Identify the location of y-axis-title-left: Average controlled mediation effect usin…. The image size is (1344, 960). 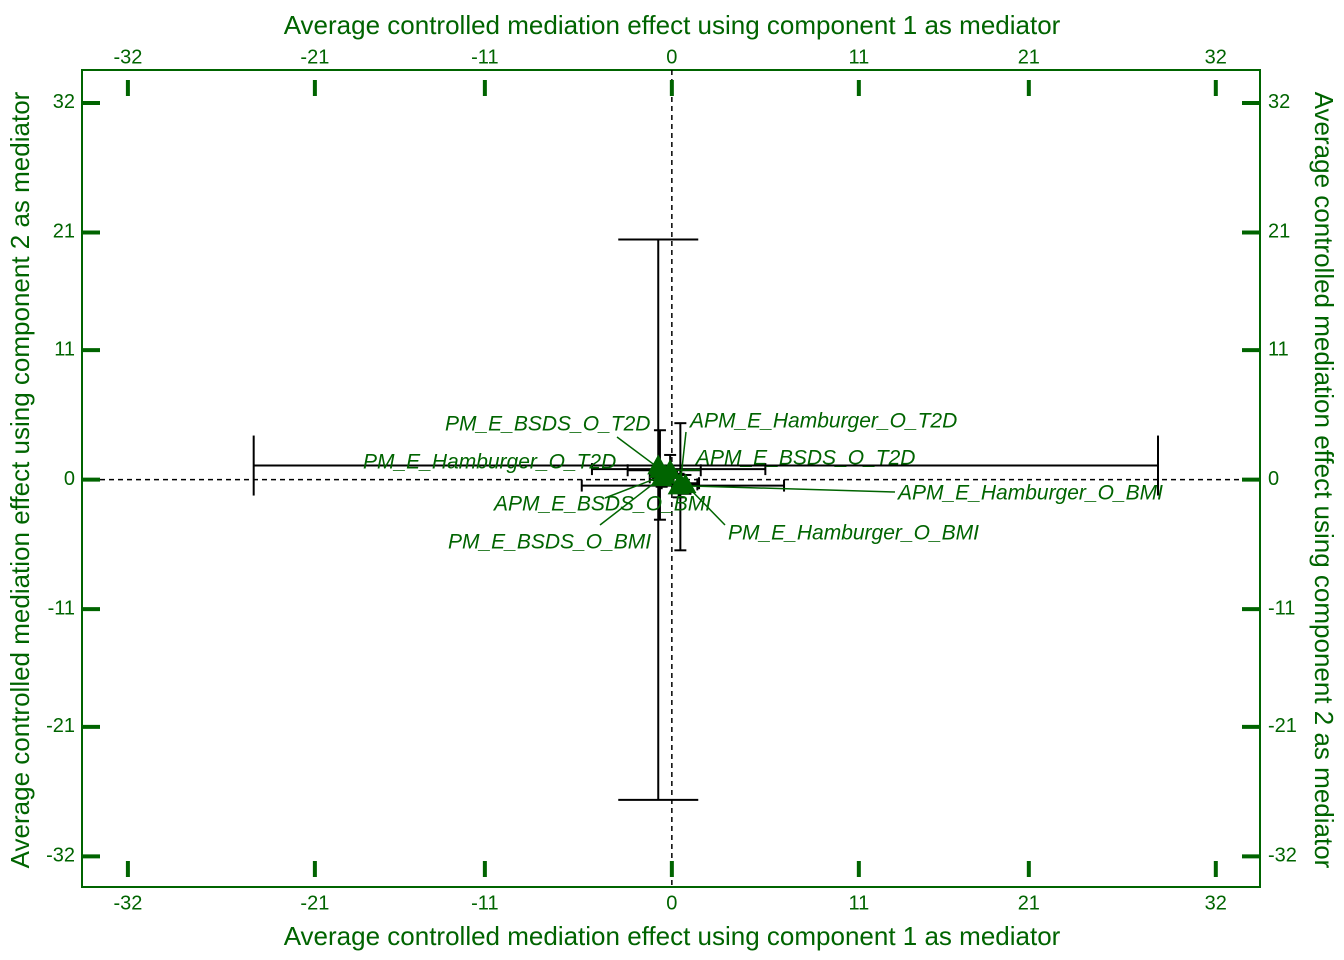
(20, 479).